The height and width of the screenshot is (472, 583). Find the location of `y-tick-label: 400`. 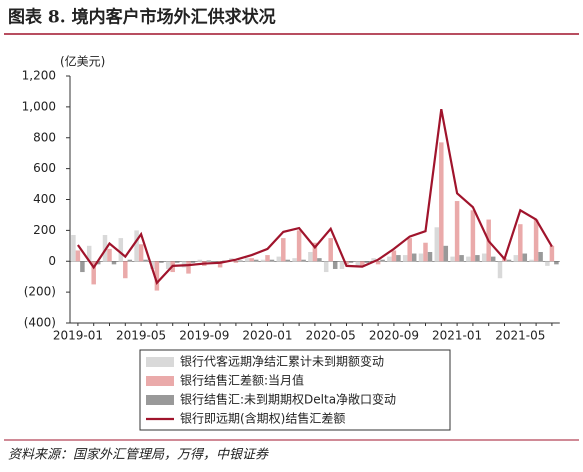

y-tick-label: 400 is located at coordinates (44, 199).